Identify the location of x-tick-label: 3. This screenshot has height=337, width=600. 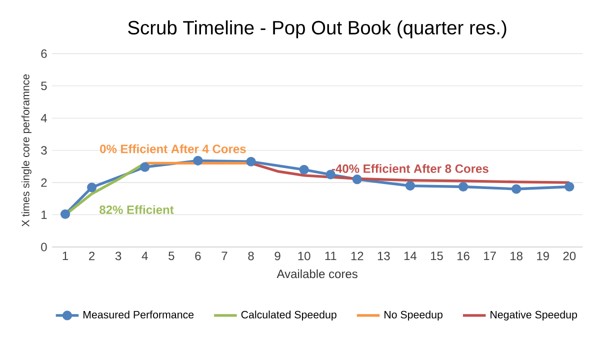
(118, 256).